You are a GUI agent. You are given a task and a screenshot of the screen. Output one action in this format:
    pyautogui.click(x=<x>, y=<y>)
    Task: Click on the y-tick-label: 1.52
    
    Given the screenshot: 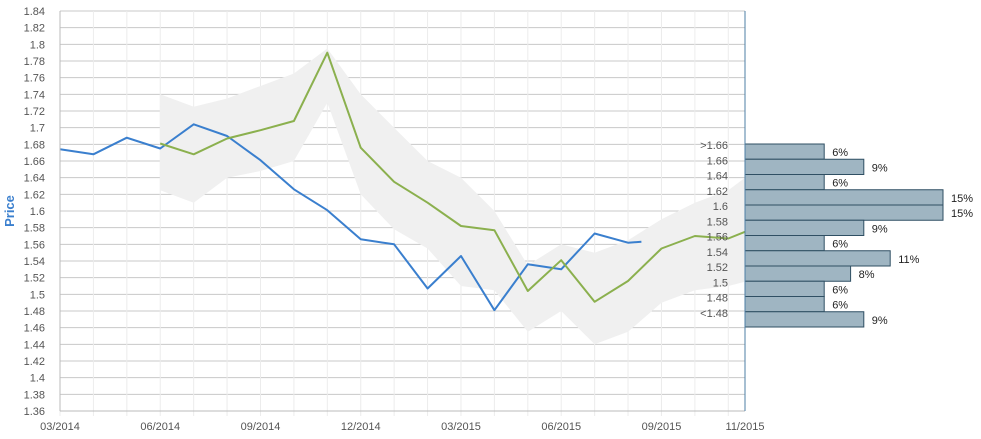 What is the action you would take?
    pyautogui.click(x=34, y=279)
    